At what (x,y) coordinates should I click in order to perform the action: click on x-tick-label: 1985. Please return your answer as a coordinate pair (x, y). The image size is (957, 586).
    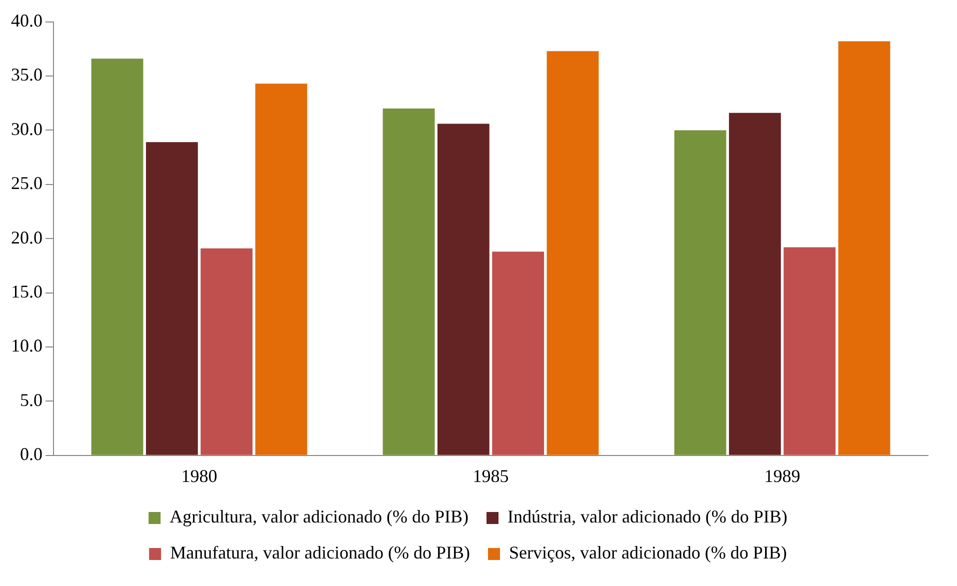
    Looking at the image, I should click on (490, 476).